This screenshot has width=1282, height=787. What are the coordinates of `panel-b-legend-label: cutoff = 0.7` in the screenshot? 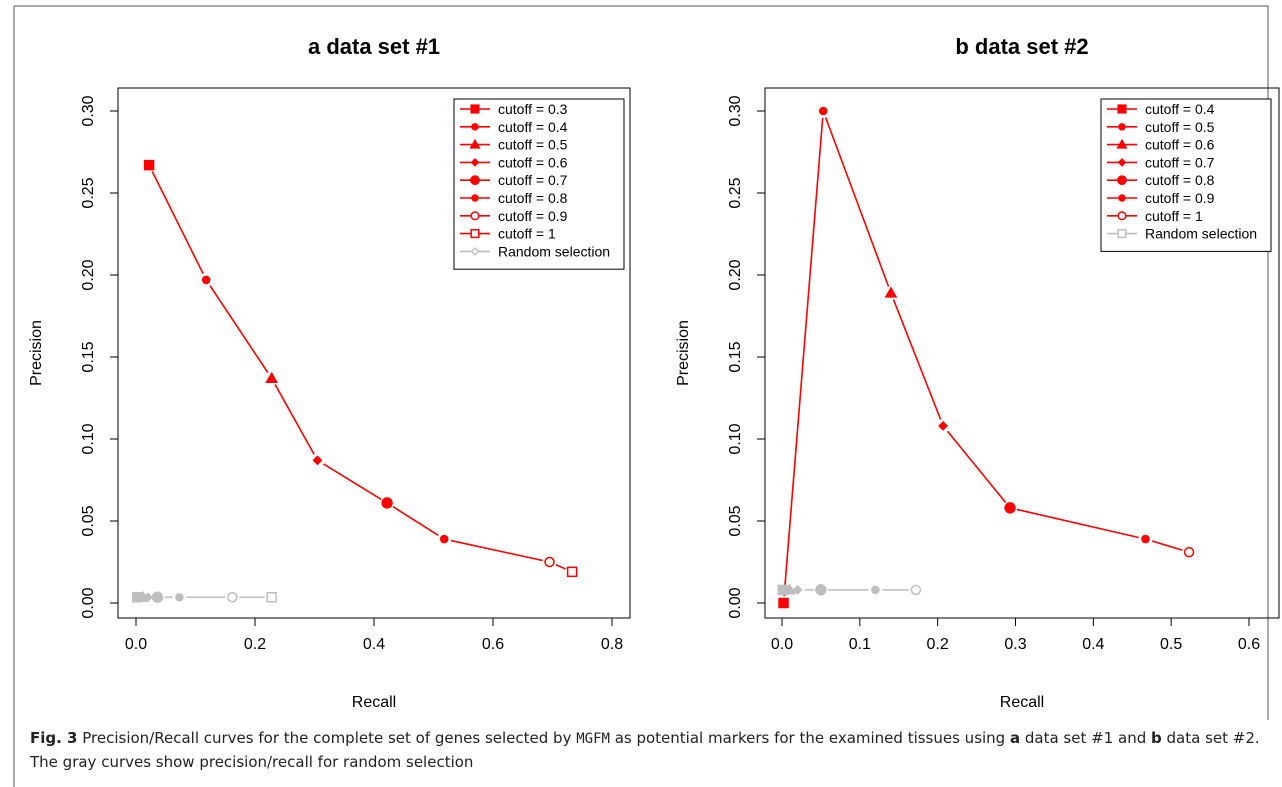 It's located at (1180, 162).